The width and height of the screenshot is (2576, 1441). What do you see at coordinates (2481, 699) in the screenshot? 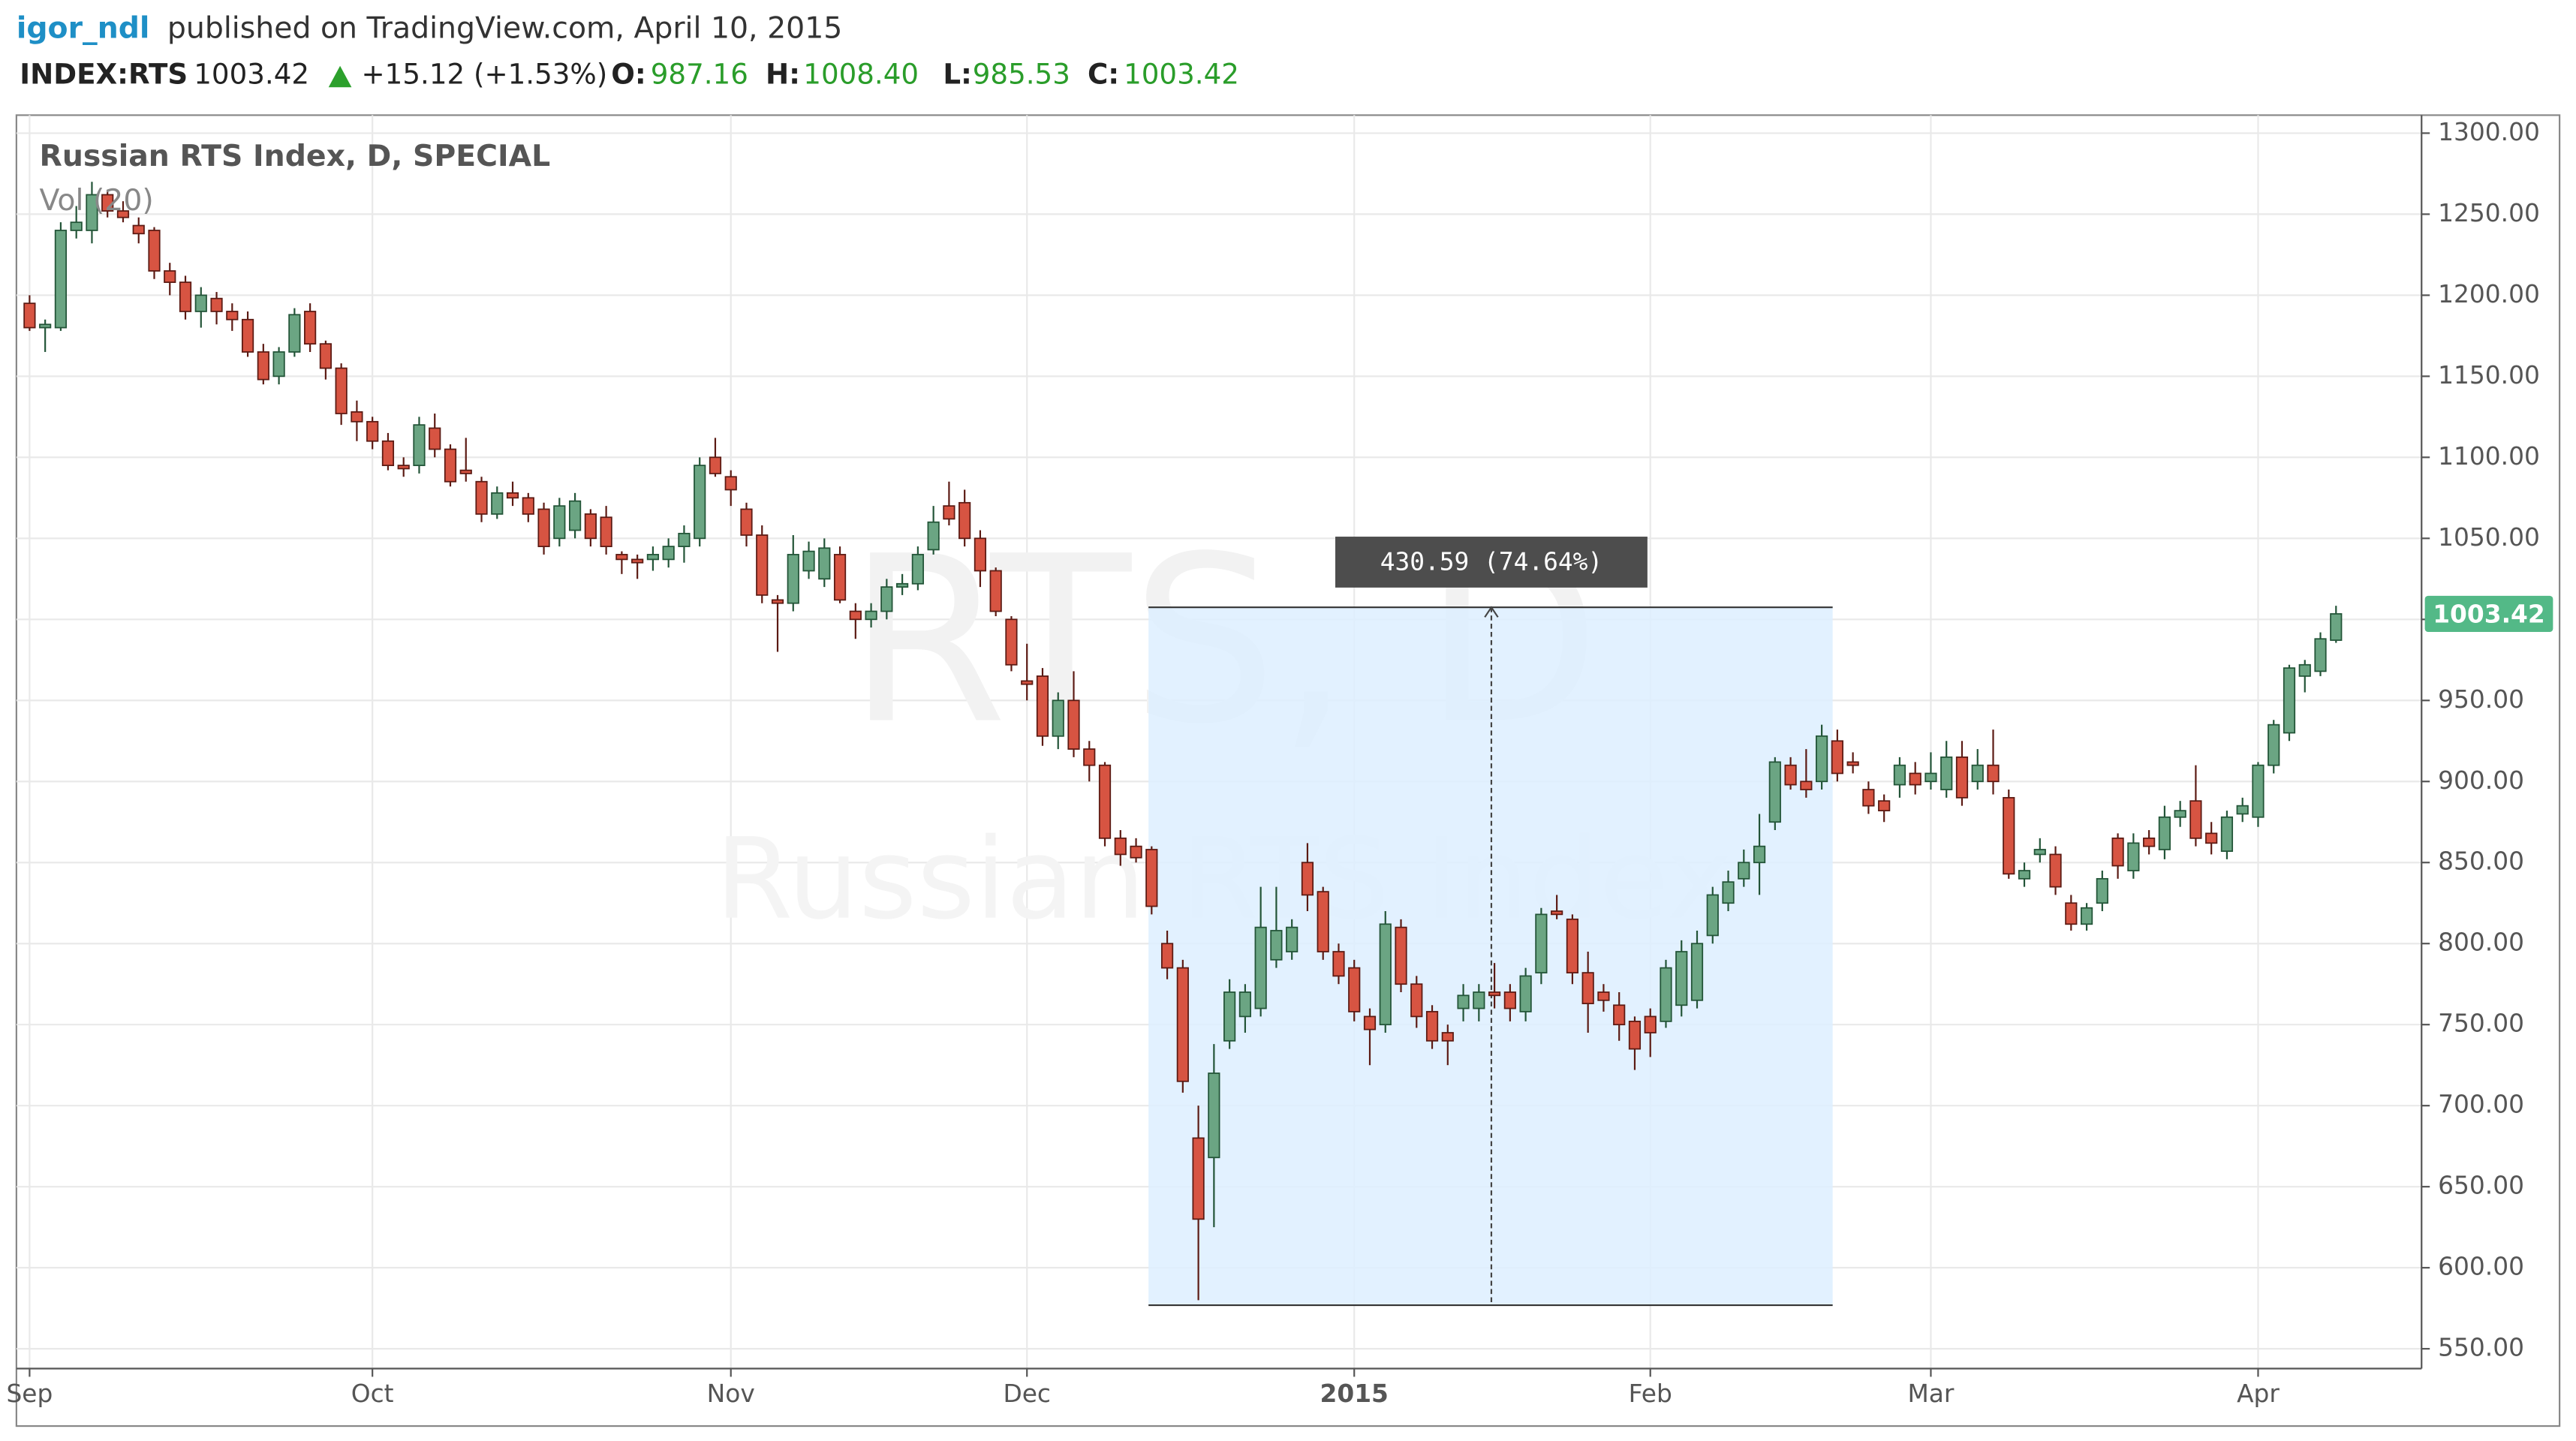
I see `y-tick-label: 950.00` at bounding box center [2481, 699].